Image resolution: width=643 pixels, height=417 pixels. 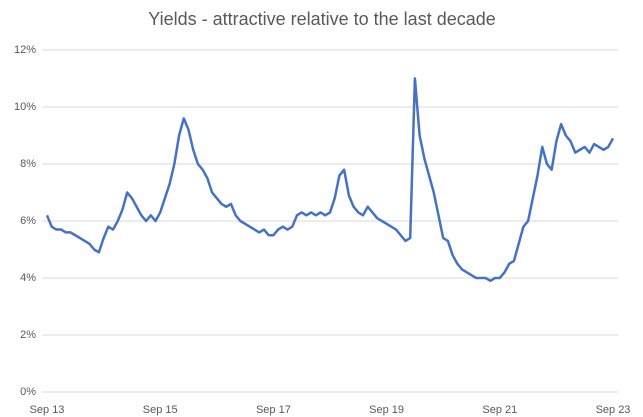 What do you see at coordinates (28, 335) in the screenshot?
I see `y-tick-label: 2%` at bounding box center [28, 335].